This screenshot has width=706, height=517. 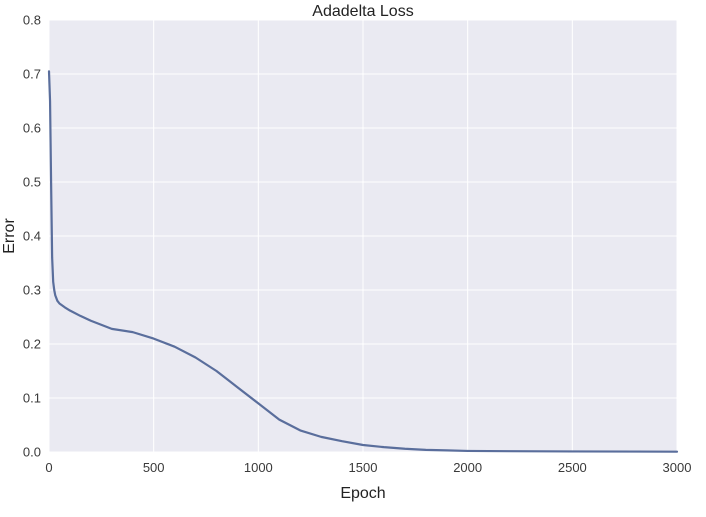 I want to click on x-tick-label: 500, so click(x=154, y=467).